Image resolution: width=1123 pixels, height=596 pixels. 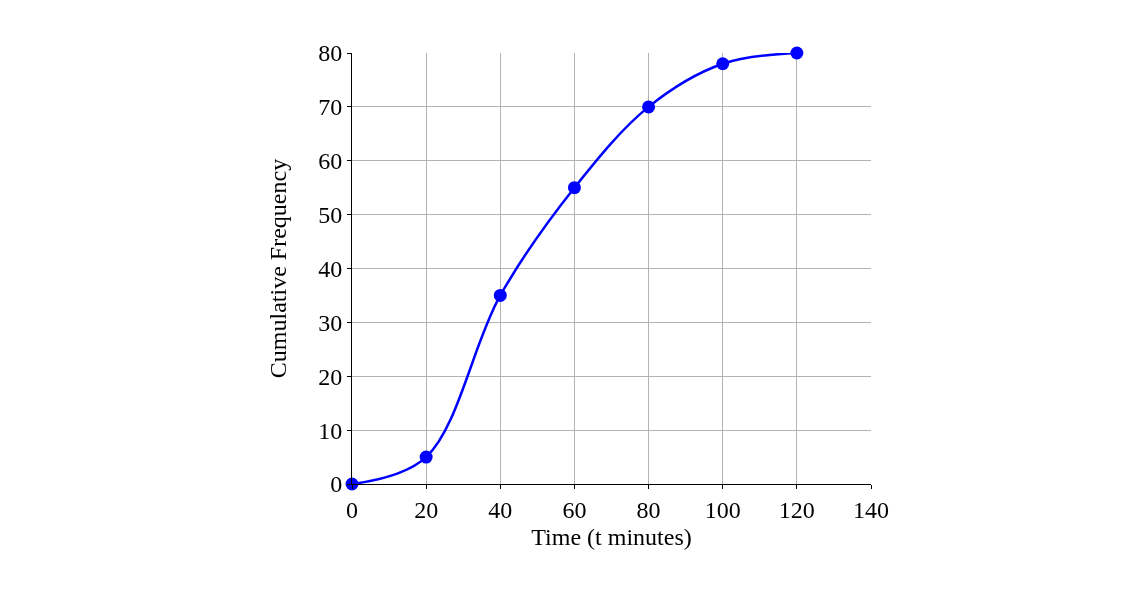 I want to click on y-tick-label: 70, so click(x=330, y=107).